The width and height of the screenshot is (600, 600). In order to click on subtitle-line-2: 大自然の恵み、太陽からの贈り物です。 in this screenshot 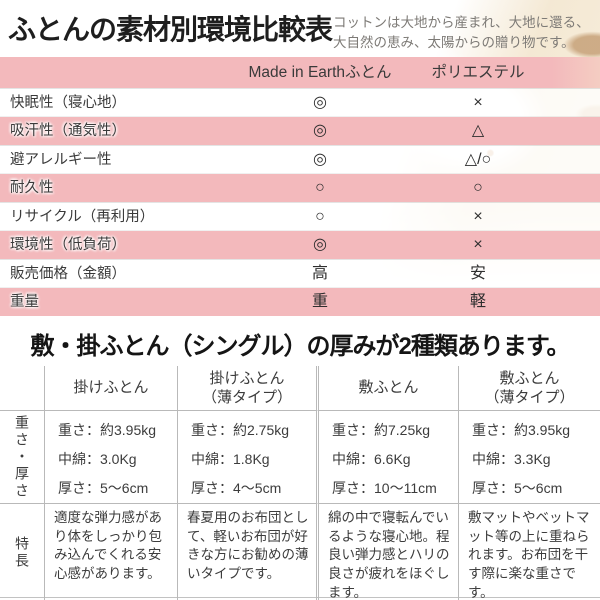, I will do `click(454, 43)`.